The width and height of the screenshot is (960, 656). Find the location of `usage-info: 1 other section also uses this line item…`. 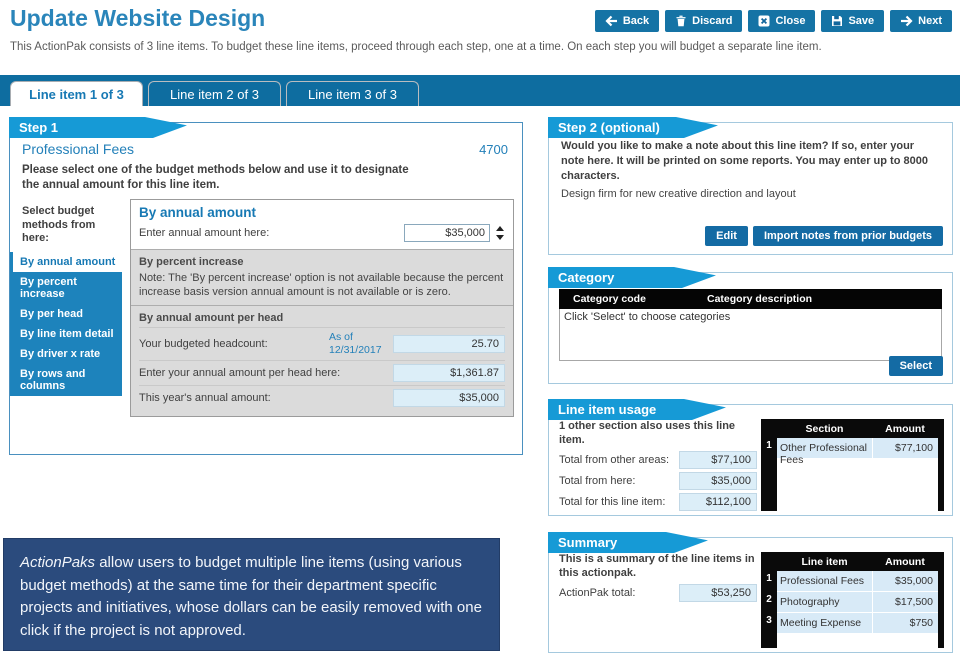

usage-info: 1 other section also uses this line item… is located at coordinates (647, 433).